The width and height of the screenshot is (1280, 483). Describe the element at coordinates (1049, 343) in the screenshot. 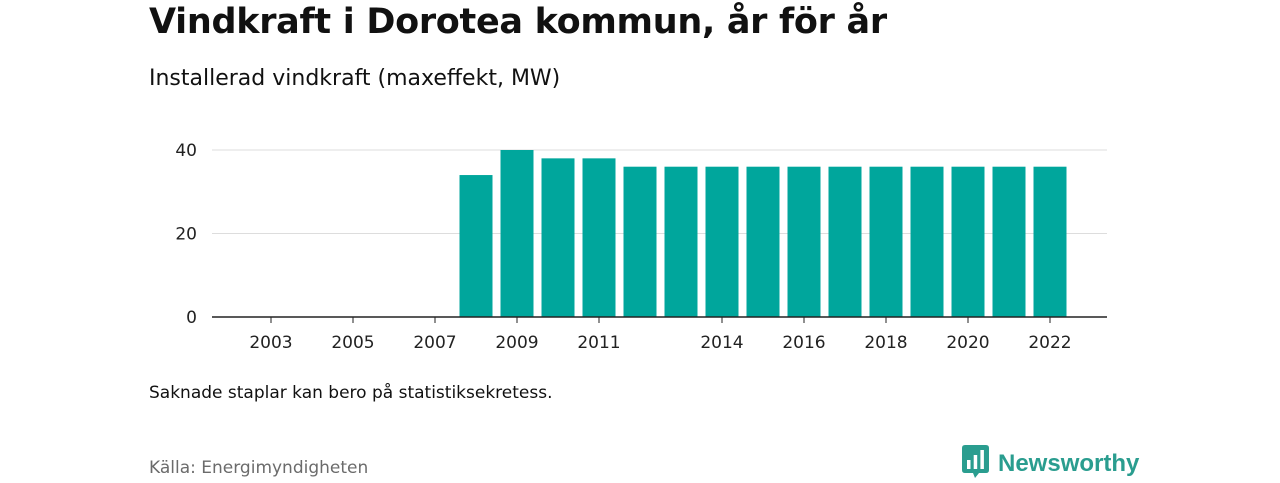

I see `x-tick-label: 2022` at that location.